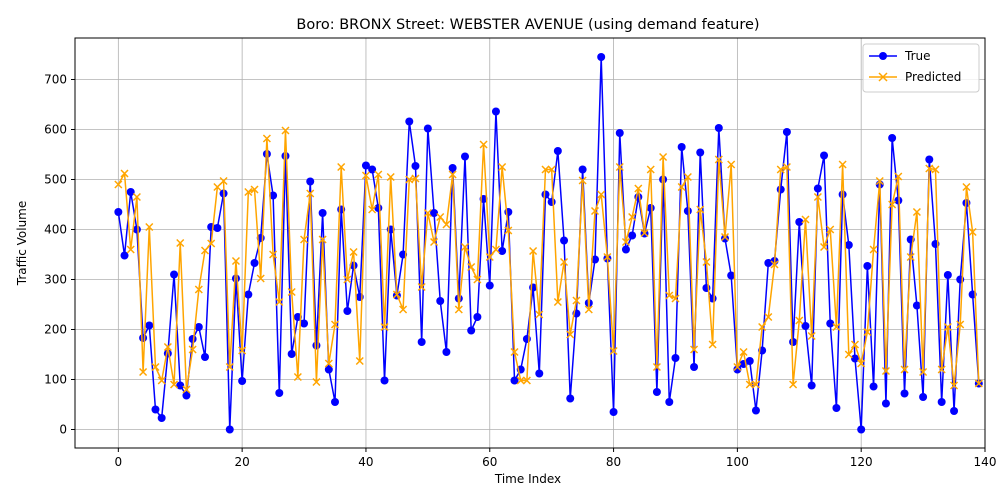 The height and width of the screenshot is (500, 1000). What do you see at coordinates (55, 230) in the screenshot?
I see `y-tick-label: 400` at bounding box center [55, 230].